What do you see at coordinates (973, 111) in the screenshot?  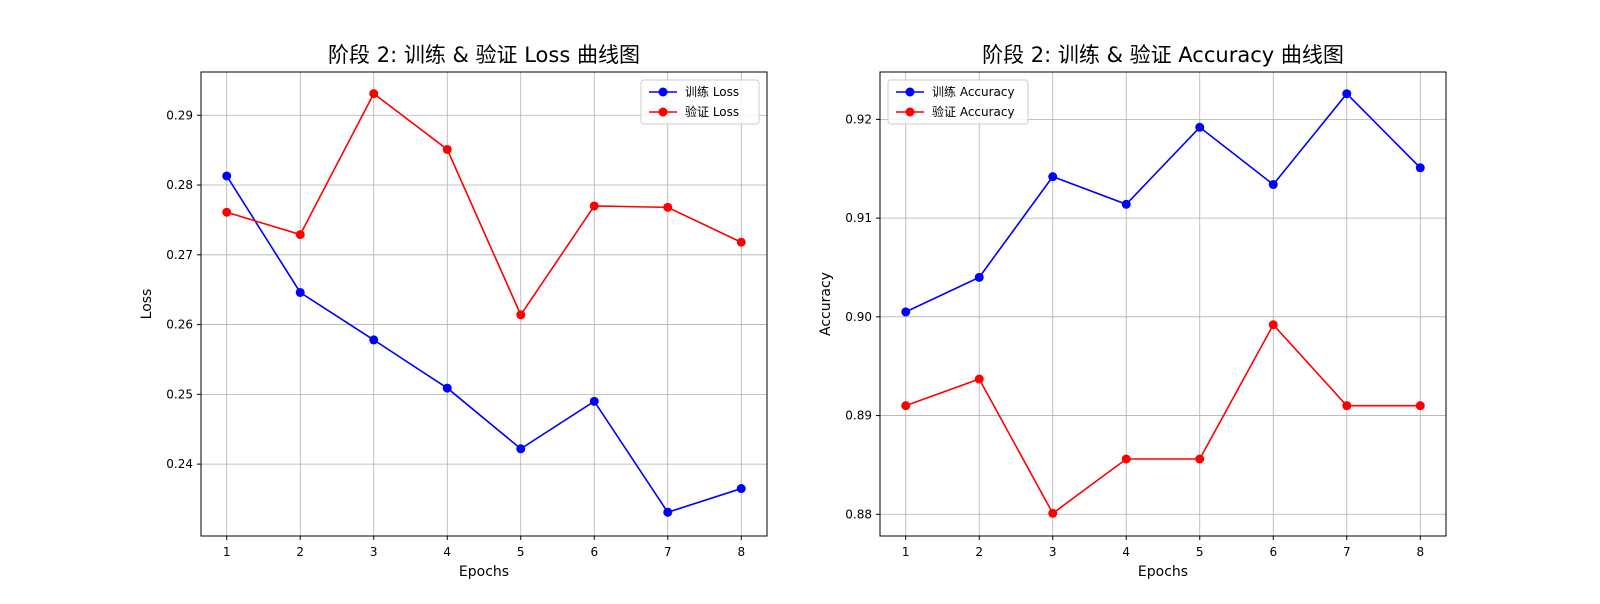 I see `legend-label: 验证 Accuracy` at bounding box center [973, 111].